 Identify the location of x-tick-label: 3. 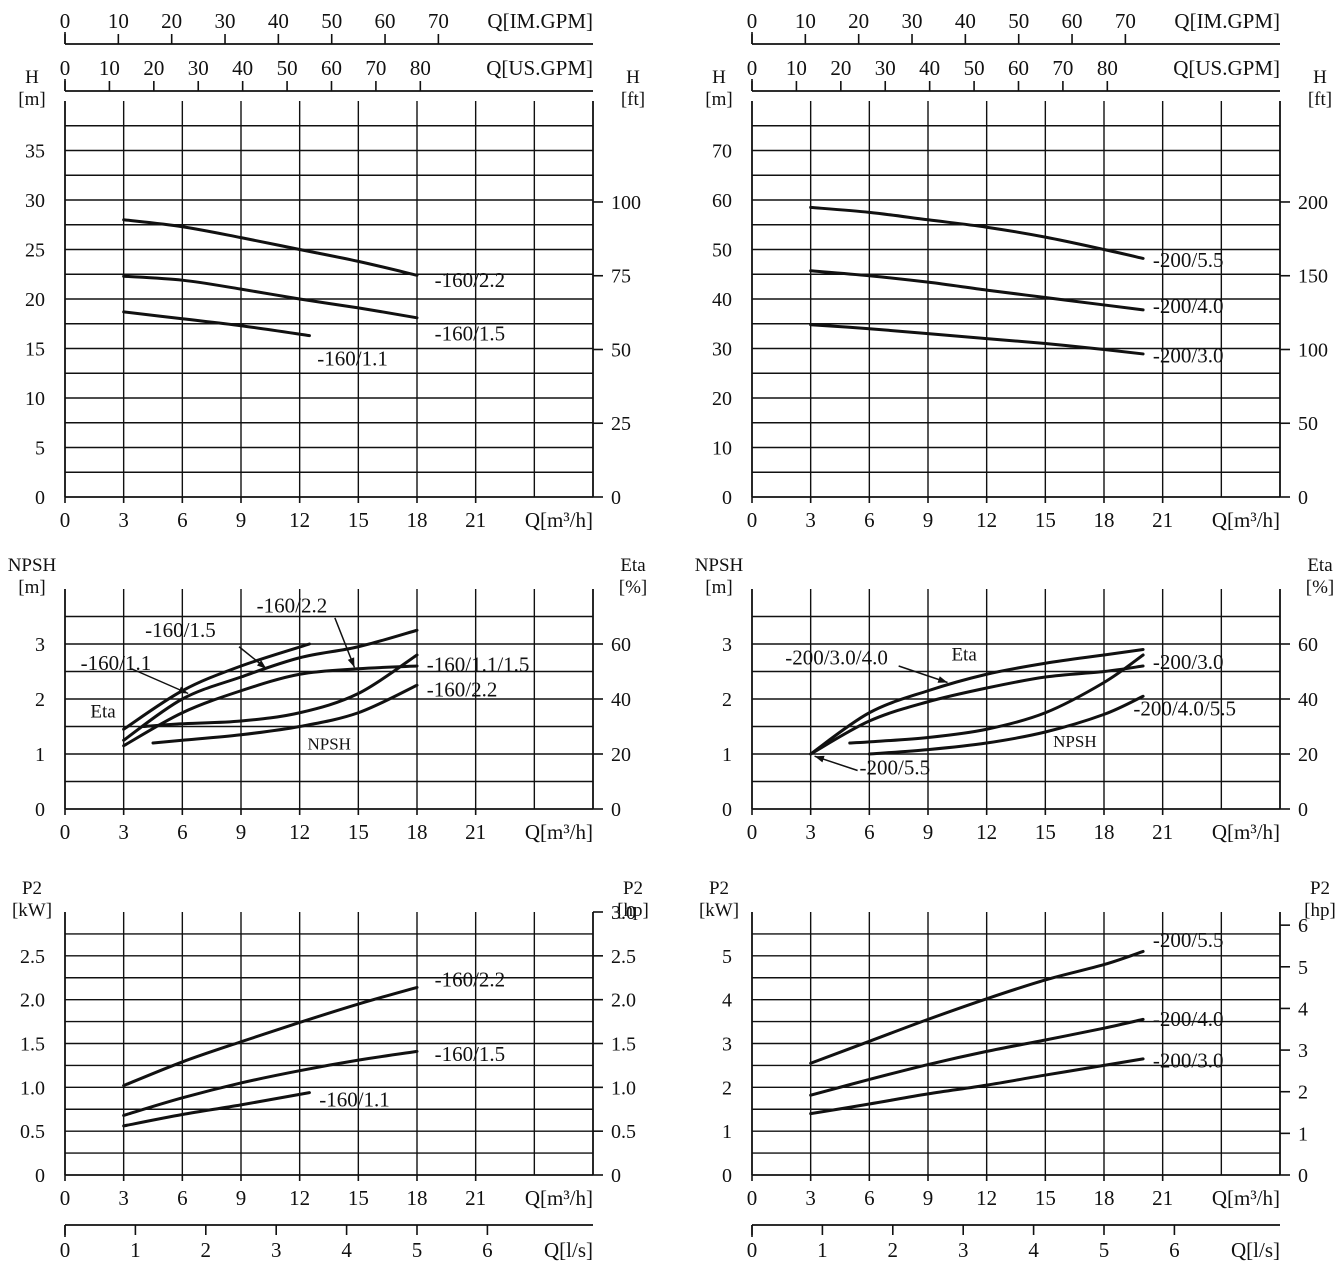
(123, 520).